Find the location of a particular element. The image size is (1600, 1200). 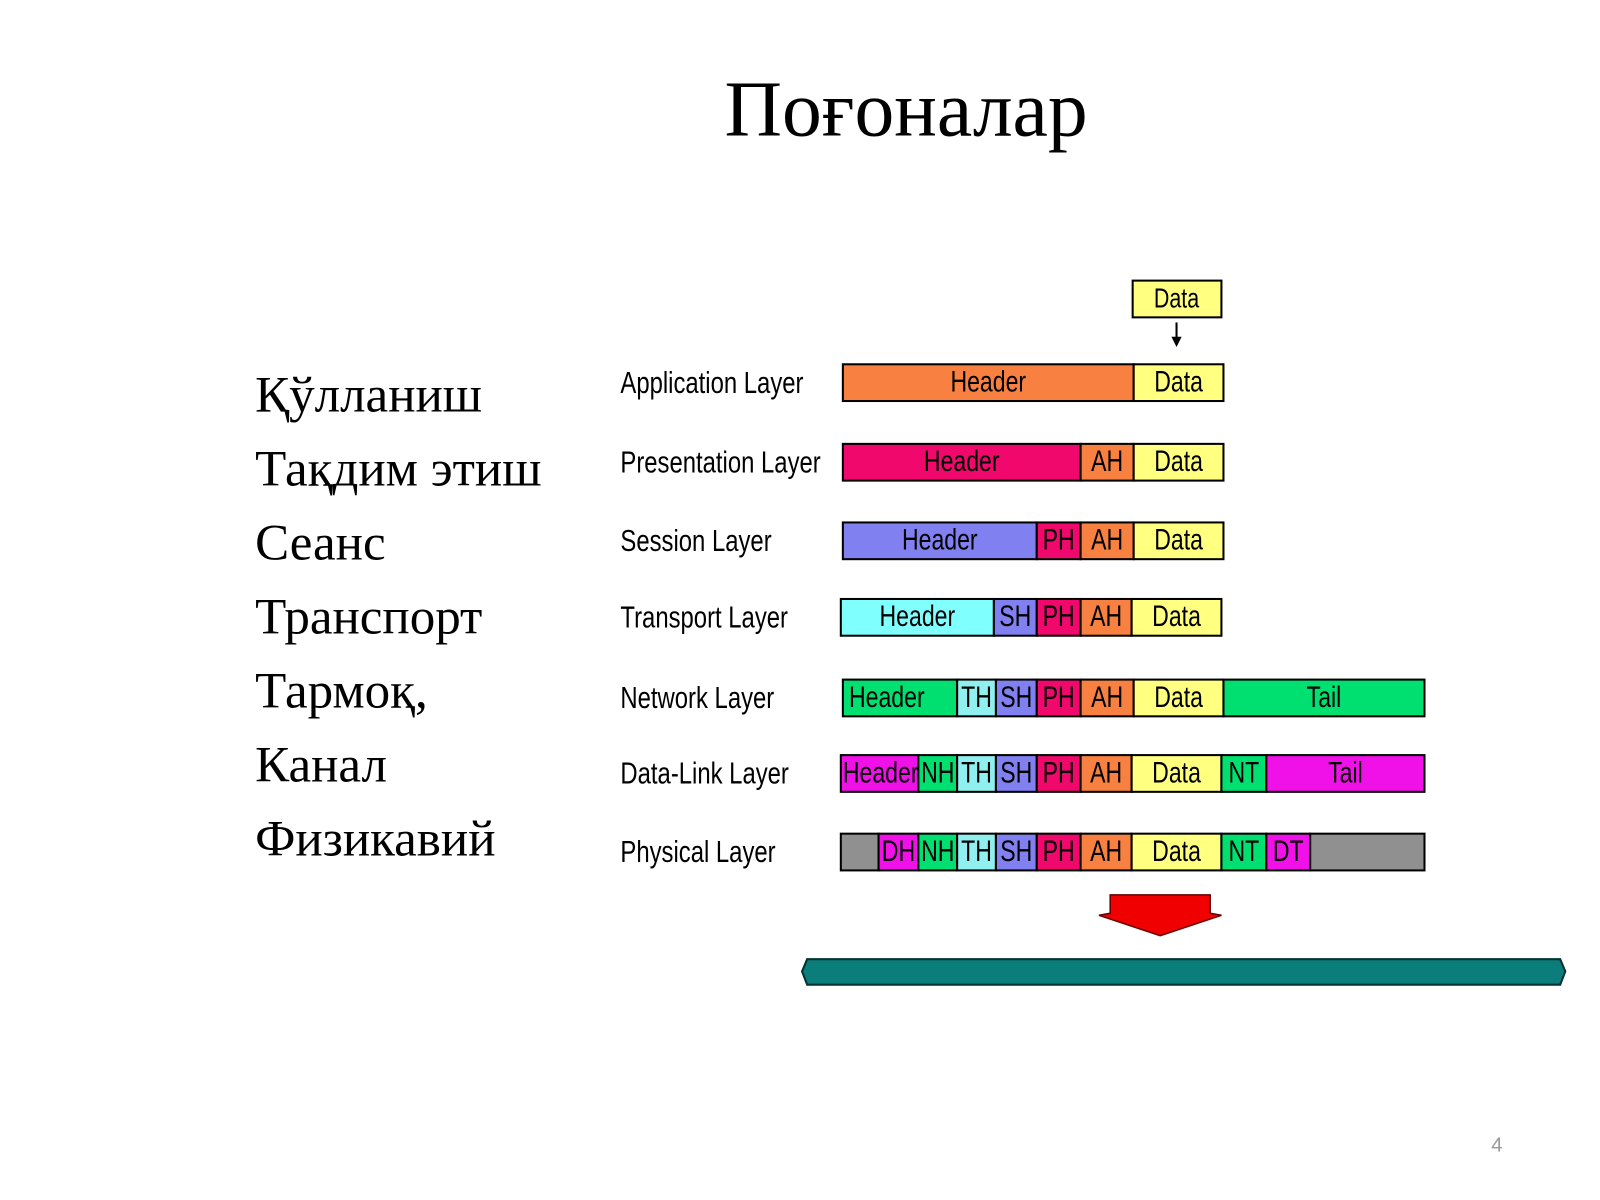

local-layer-name: Сеанс is located at coordinates (320, 544).